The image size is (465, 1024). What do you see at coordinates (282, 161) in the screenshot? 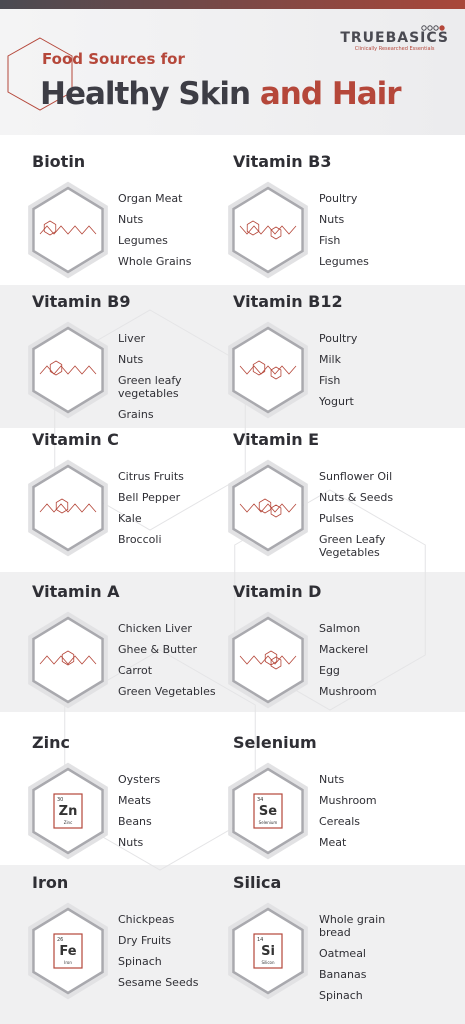
I see `nutrient-title: Vitamin B3` at bounding box center [282, 161].